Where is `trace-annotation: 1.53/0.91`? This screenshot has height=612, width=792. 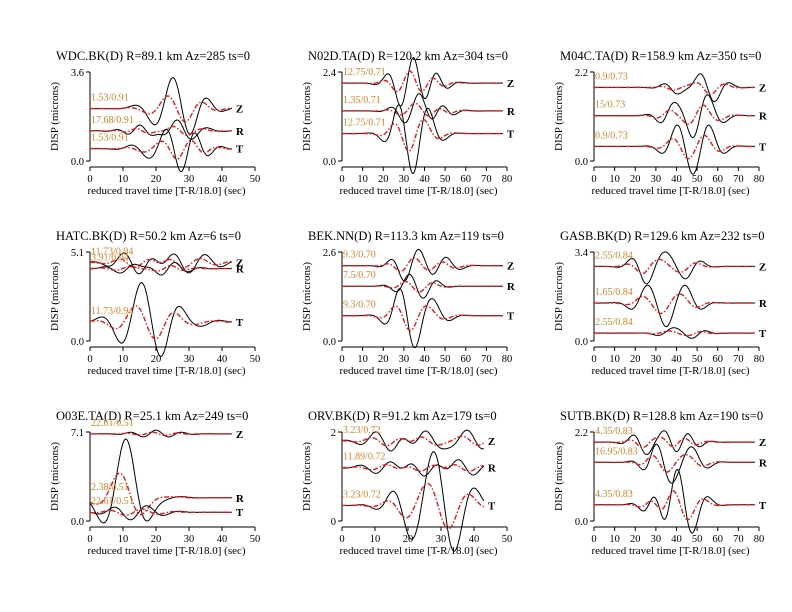
trace-annotation: 1.53/0.91 is located at coordinates (110, 98).